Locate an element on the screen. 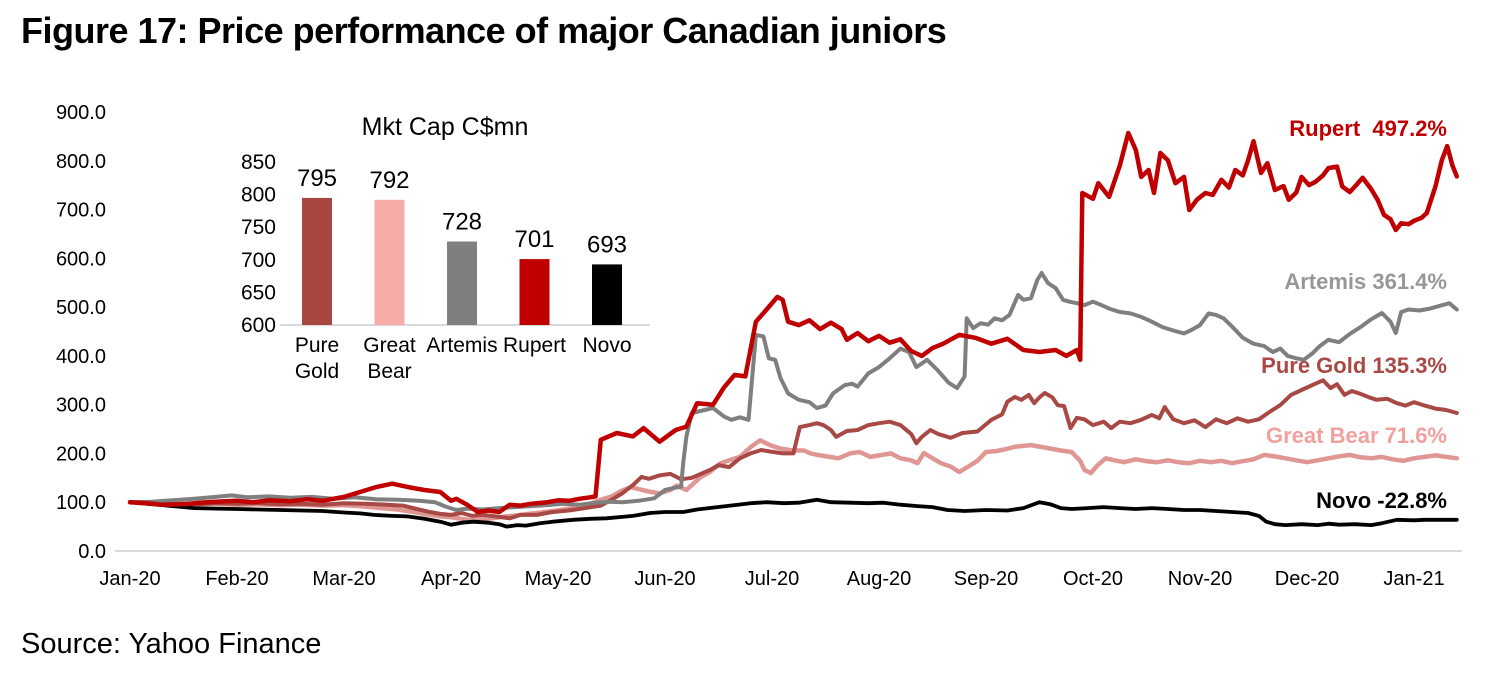 The width and height of the screenshot is (1499, 684). bar-category-label: Pure is located at coordinates (317, 345).